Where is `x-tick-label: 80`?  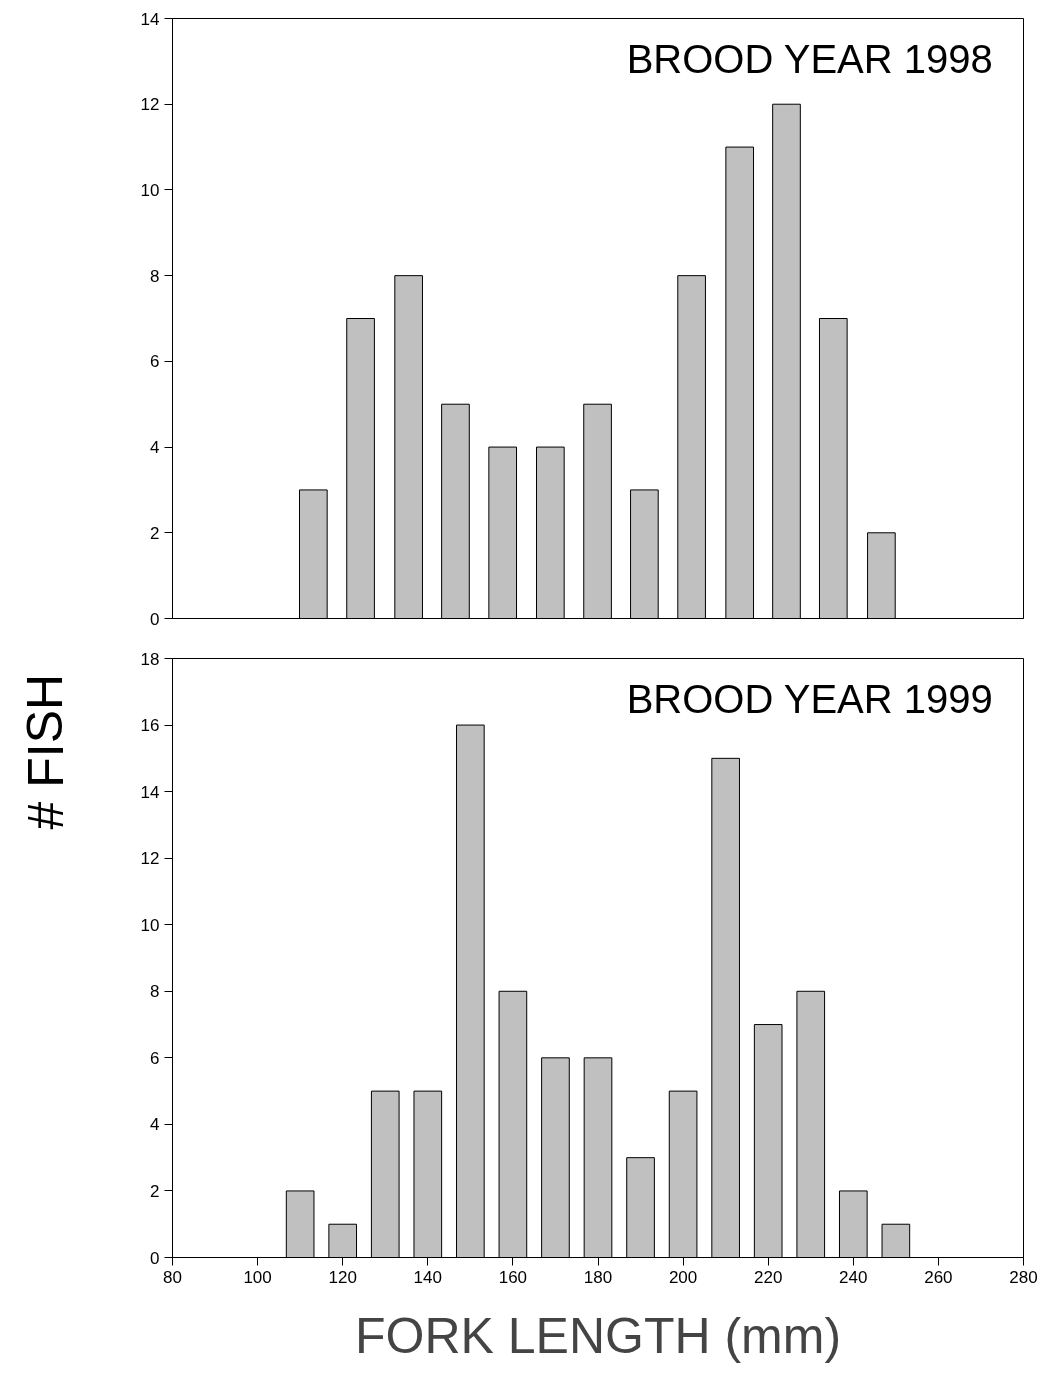
x-tick-label: 80 is located at coordinates (172, 1277).